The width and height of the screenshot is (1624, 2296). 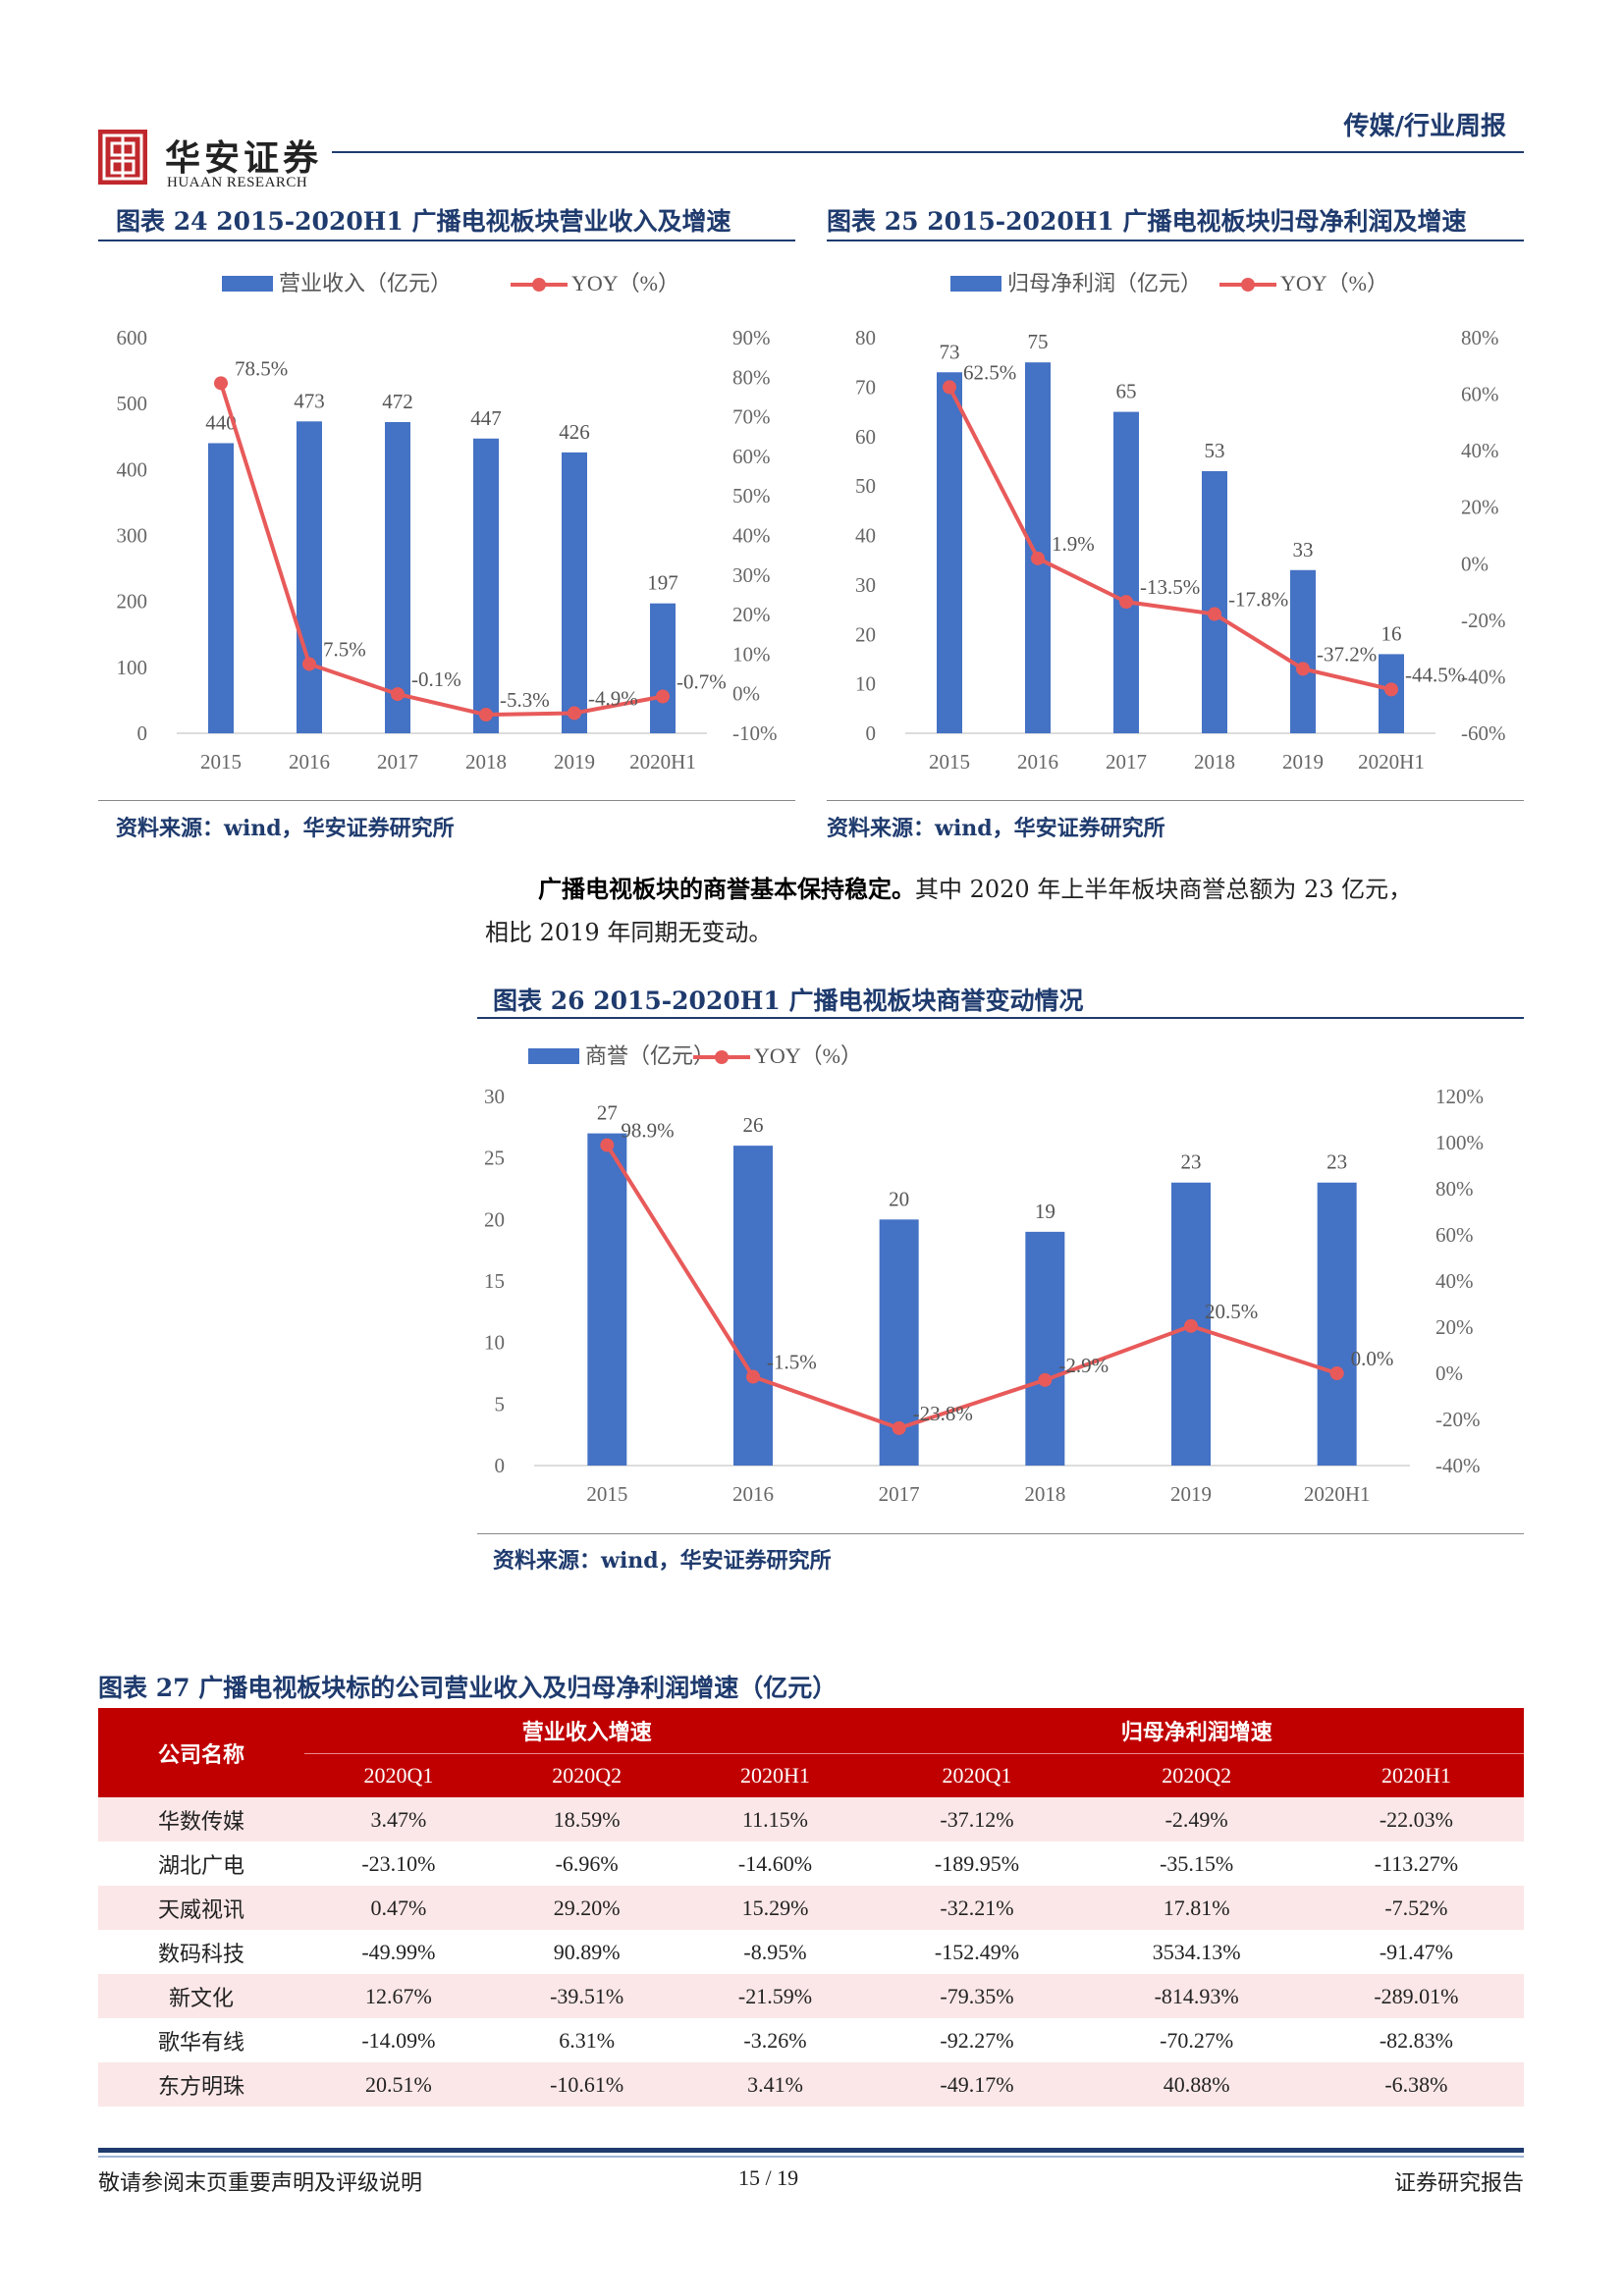 What do you see at coordinates (606, 1494) in the screenshot?
I see `x-tick-label: 2015` at bounding box center [606, 1494].